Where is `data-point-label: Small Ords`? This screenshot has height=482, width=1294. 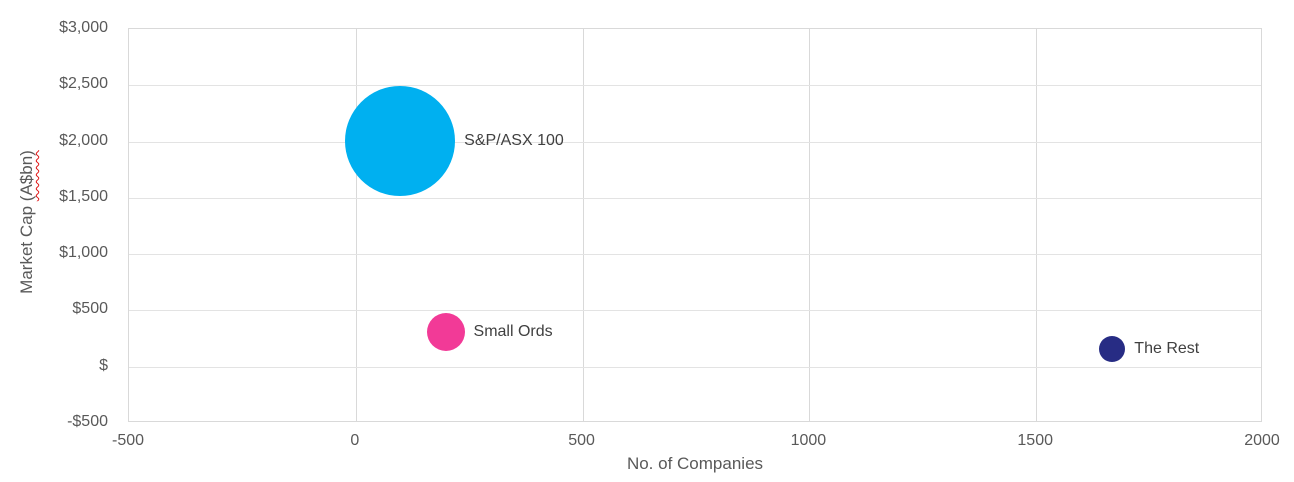
data-point-label: Small Ords is located at coordinates (513, 331).